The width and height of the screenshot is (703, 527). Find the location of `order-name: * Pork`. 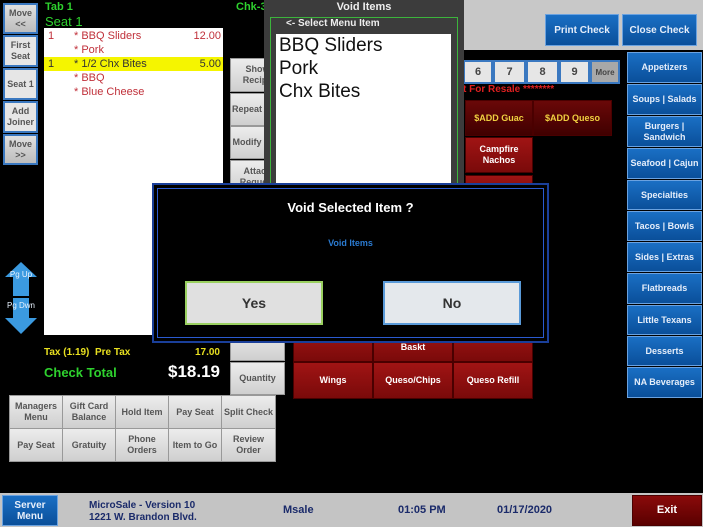

order-name: * Pork is located at coordinates (89, 50).